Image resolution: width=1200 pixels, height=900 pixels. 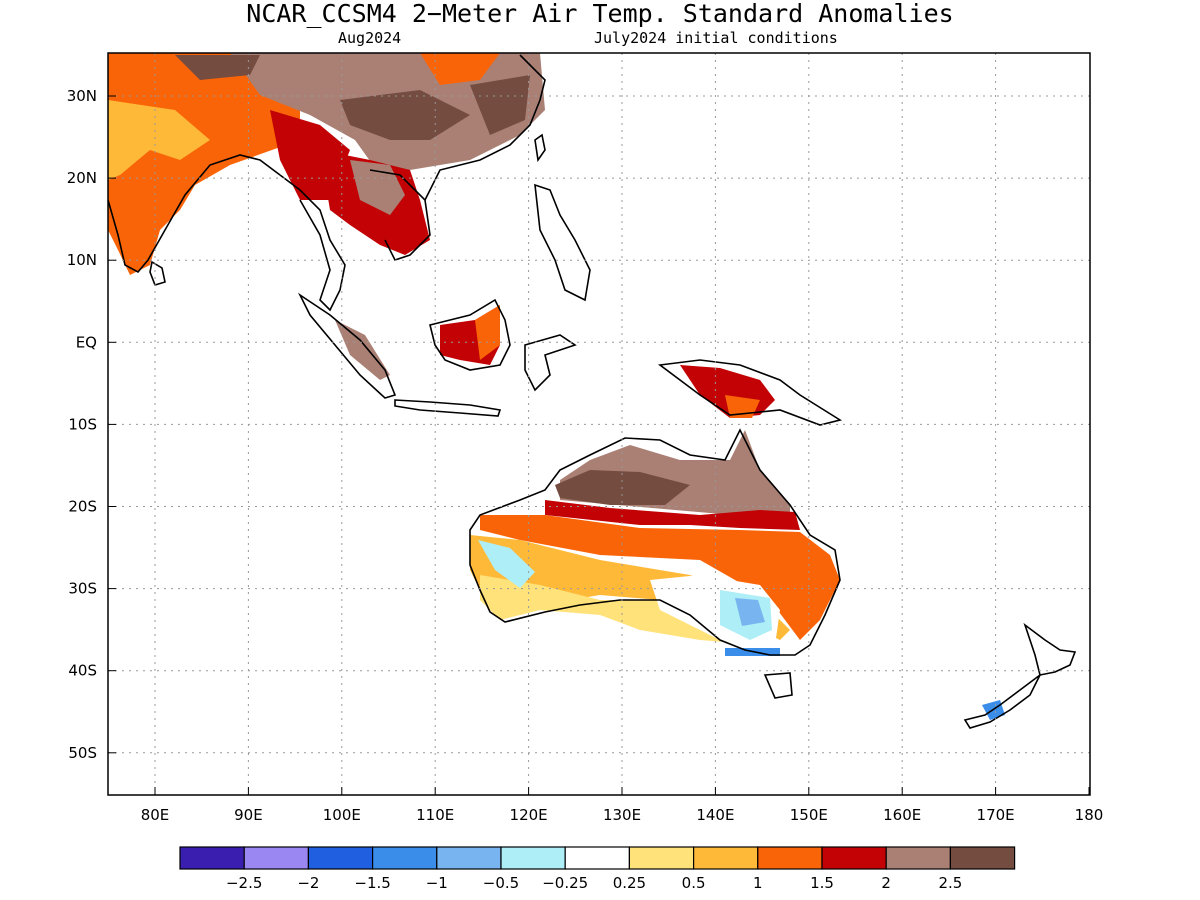 I want to click on colorbar-label: 0.25, so click(x=629, y=883).